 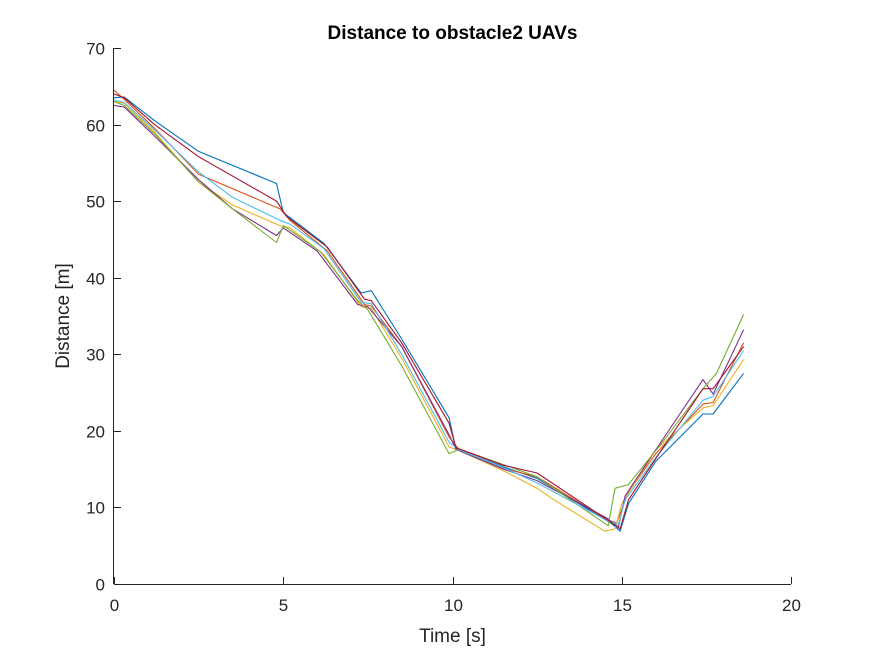 I want to click on y-tick-label: 30, so click(x=95, y=355).